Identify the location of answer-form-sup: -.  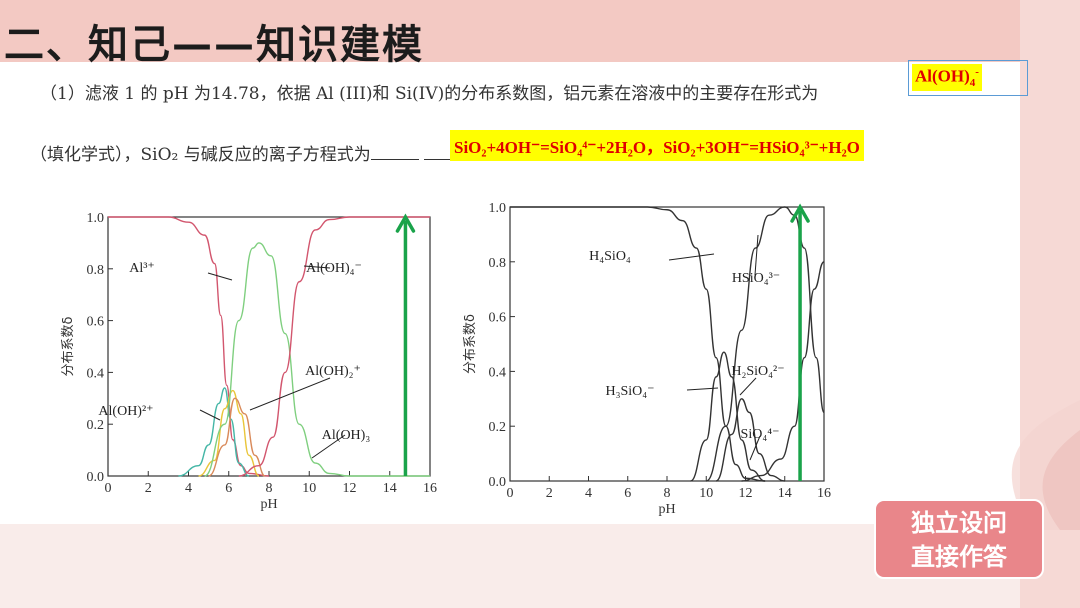
(977, 72).